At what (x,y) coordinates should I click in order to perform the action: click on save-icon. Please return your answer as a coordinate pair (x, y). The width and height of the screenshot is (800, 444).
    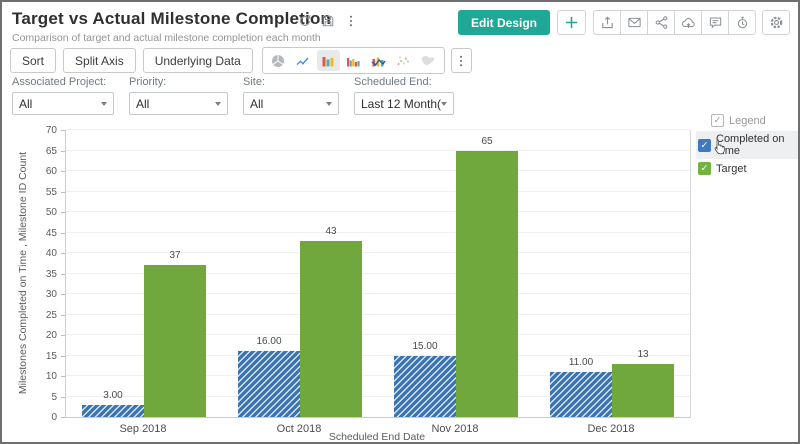
    Looking at the image, I should click on (328, 21).